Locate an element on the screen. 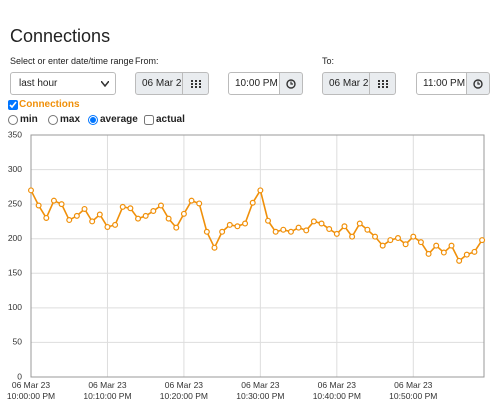 The width and height of the screenshot is (500, 403). y-tick-label: 150 is located at coordinates (15, 273).